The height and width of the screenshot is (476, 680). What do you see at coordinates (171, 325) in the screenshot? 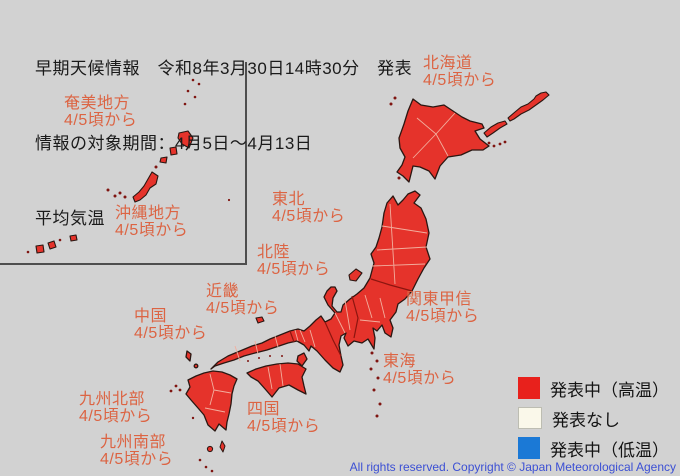
I see `region-label-chugoku: 中国 4/5頃から` at bounding box center [171, 325].